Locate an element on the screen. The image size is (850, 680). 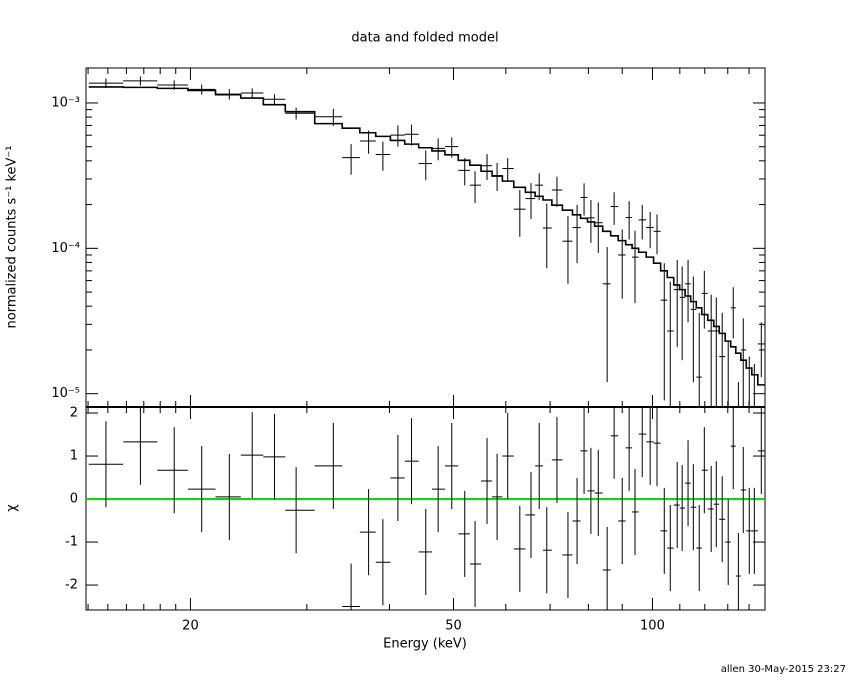
residual-y-tick-label: 2 is located at coordinates (74, 413).